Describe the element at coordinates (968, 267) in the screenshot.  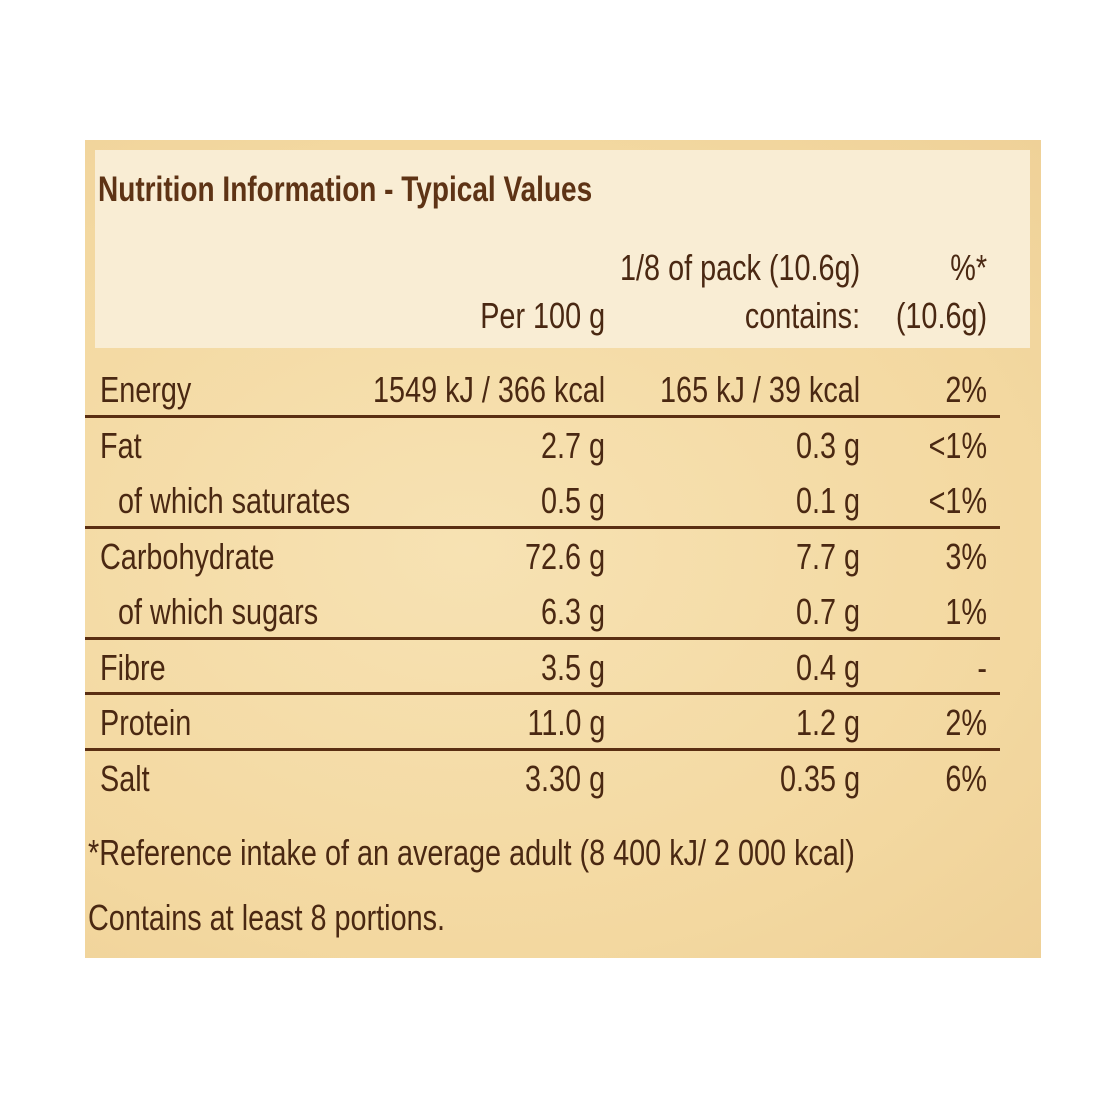
I see `column-header: %*` at that location.